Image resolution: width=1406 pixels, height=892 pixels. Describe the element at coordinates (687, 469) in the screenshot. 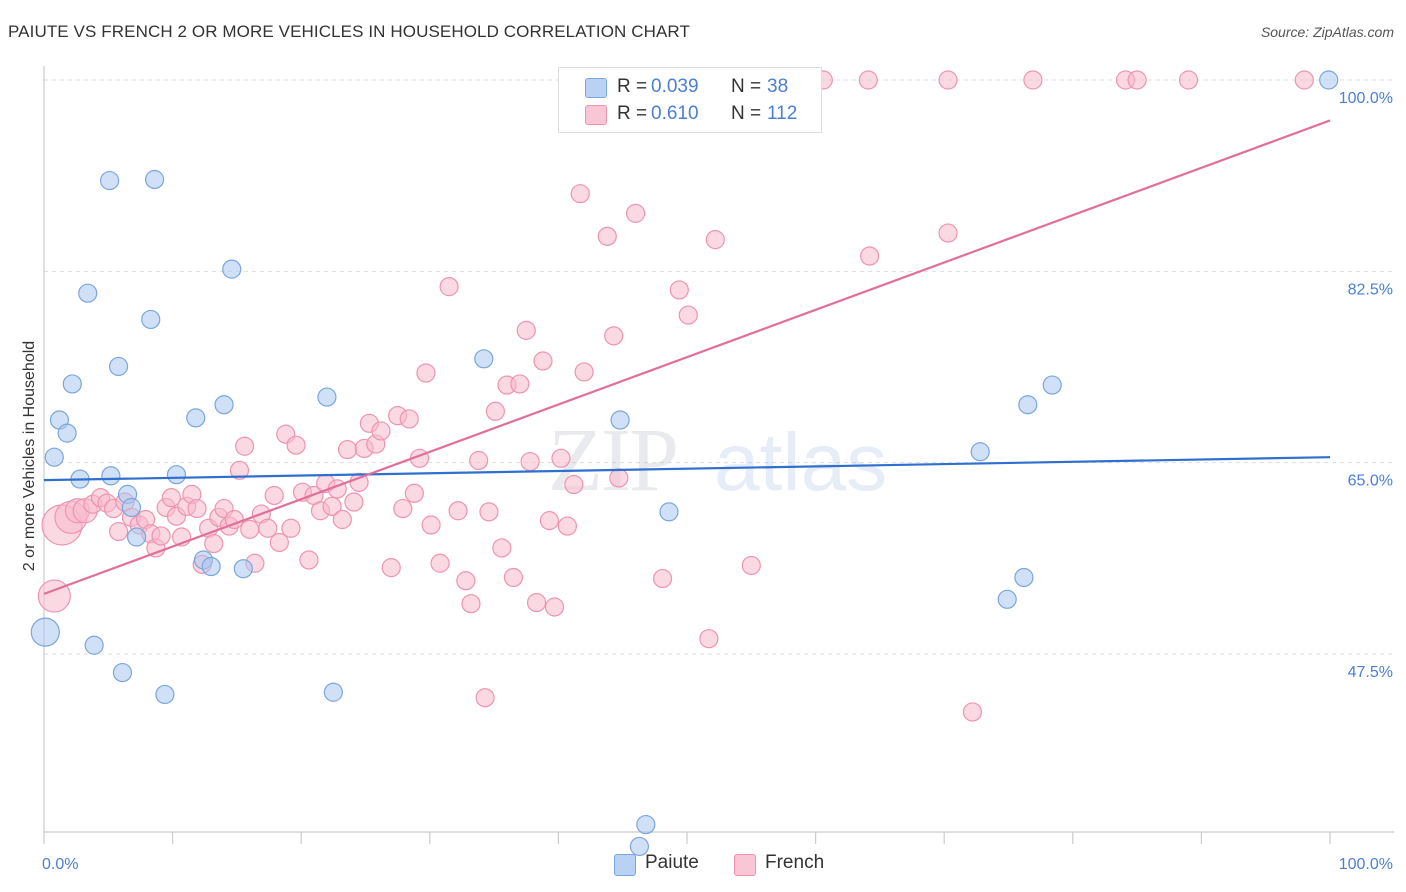

I see `paiute-trend-line` at that location.